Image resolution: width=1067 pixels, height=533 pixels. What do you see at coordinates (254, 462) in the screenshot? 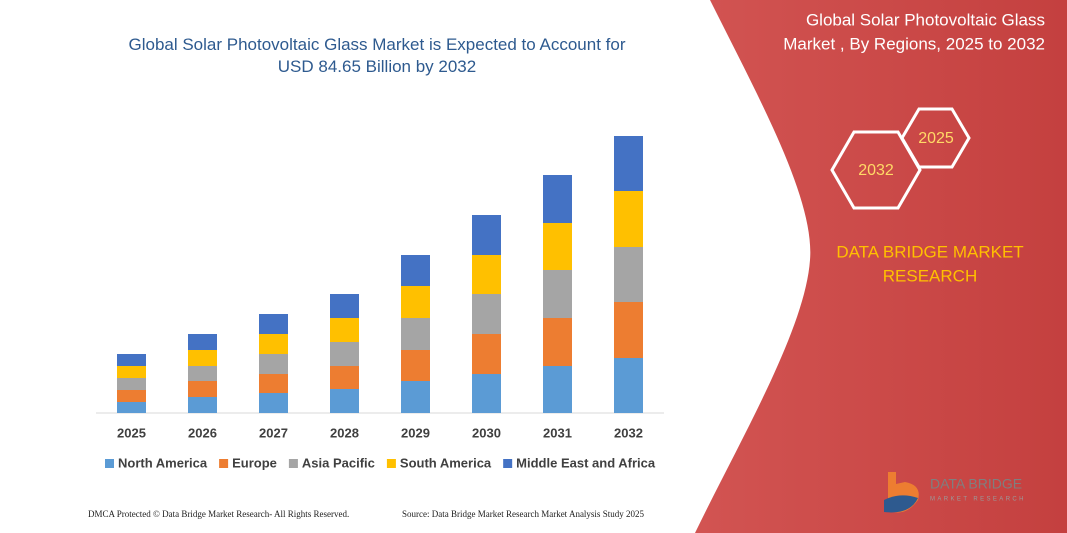
I see `legend-label: Europe` at bounding box center [254, 462].